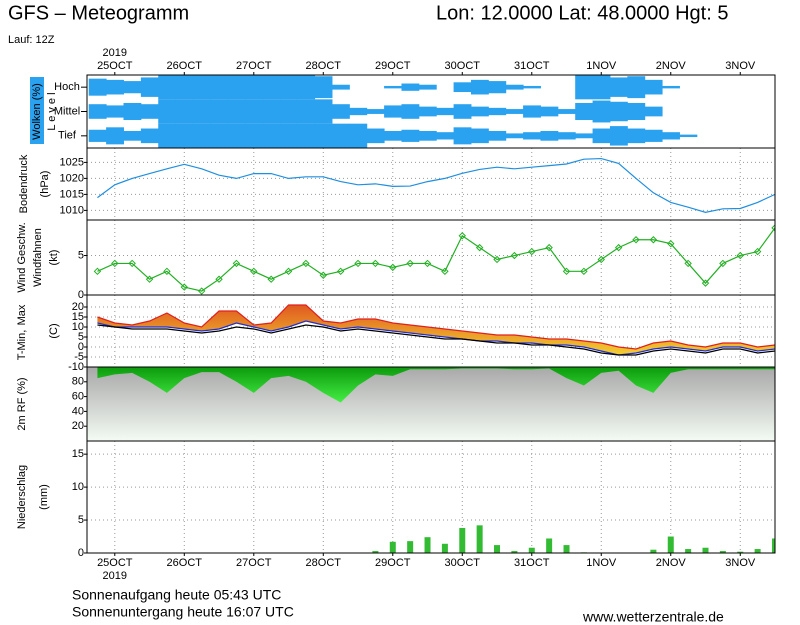 Image resolution: width=800 pixels, height=625 pixels. What do you see at coordinates (653, 617) in the screenshot?
I see `source: www.wetterzentrale.de` at bounding box center [653, 617].